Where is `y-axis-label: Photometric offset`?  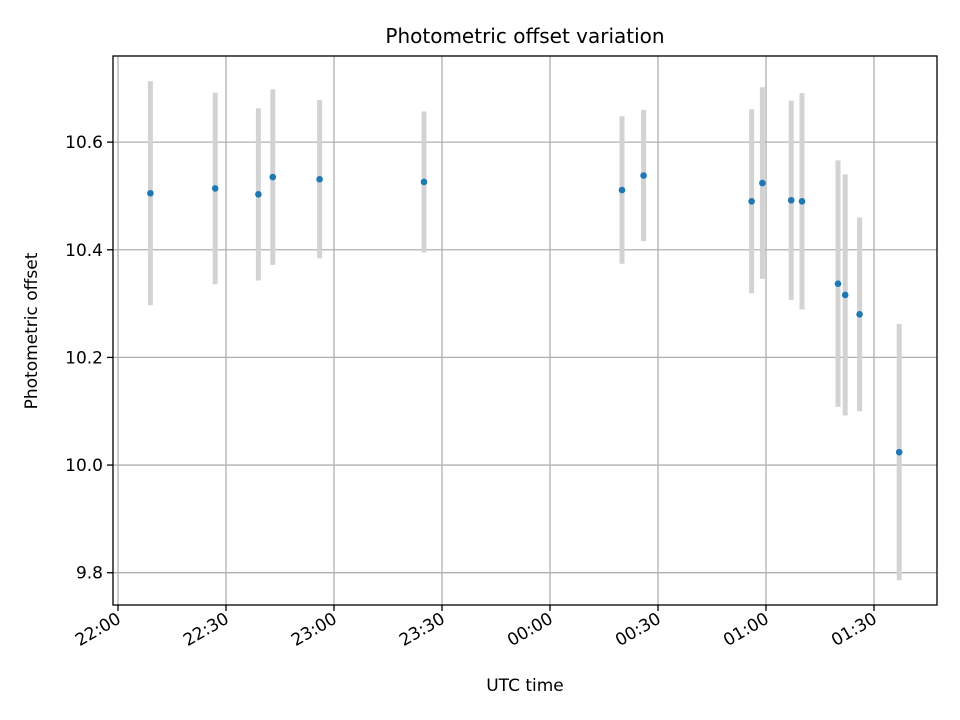
y-axis-label: Photometric offset is located at coordinates (32, 330).